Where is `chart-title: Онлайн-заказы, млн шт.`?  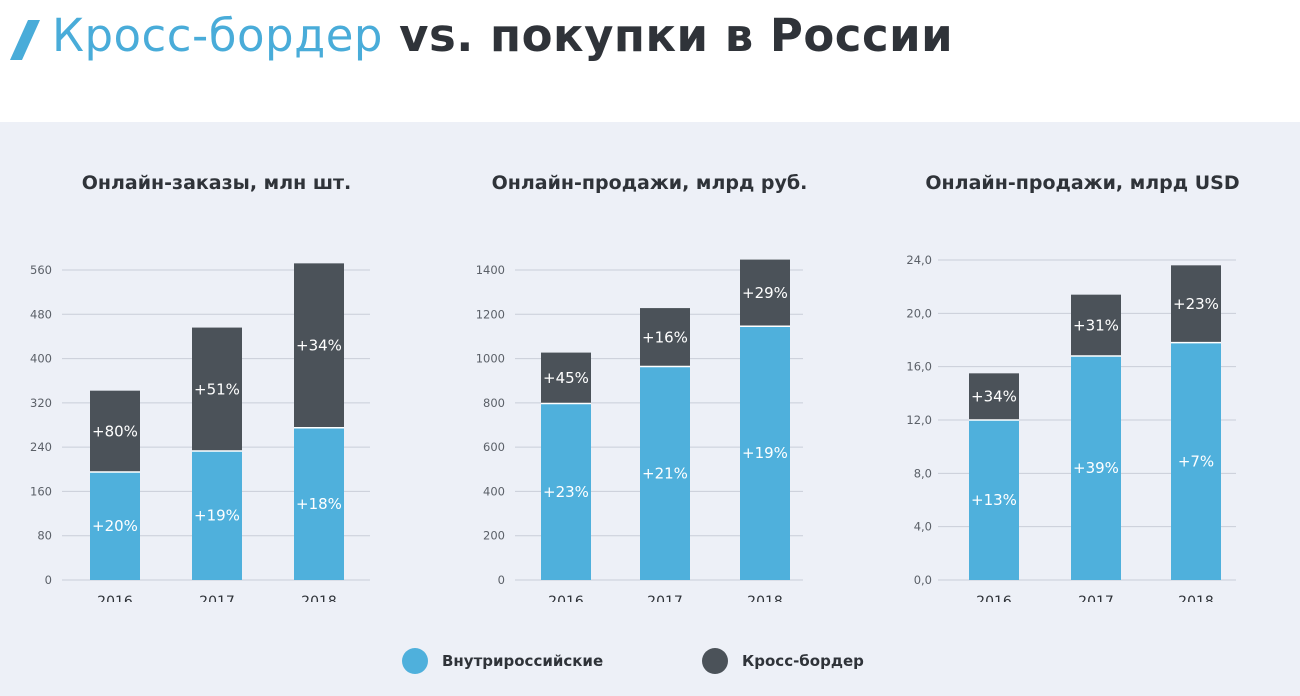
chart-title: Онлайн-заказы, млн шт. is located at coordinates (216, 183).